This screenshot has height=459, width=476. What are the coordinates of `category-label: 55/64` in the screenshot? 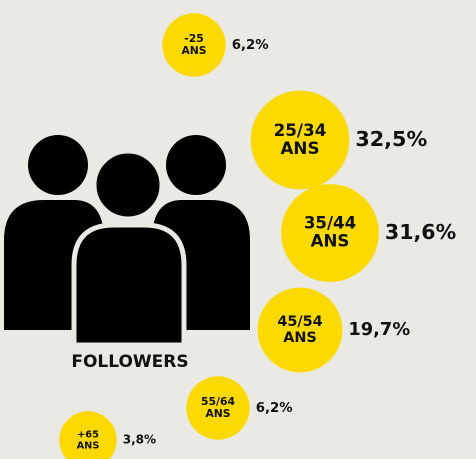 It's located at (218, 401).